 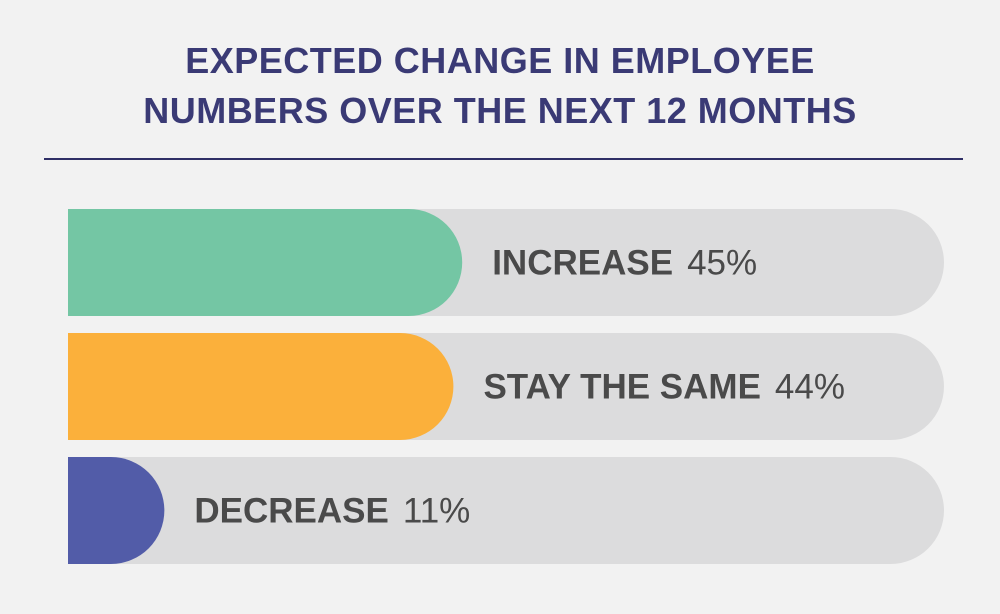 What do you see at coordinates (503, 159) in the screenshot?
I see `title-divider` at bounding box center [503, 159].